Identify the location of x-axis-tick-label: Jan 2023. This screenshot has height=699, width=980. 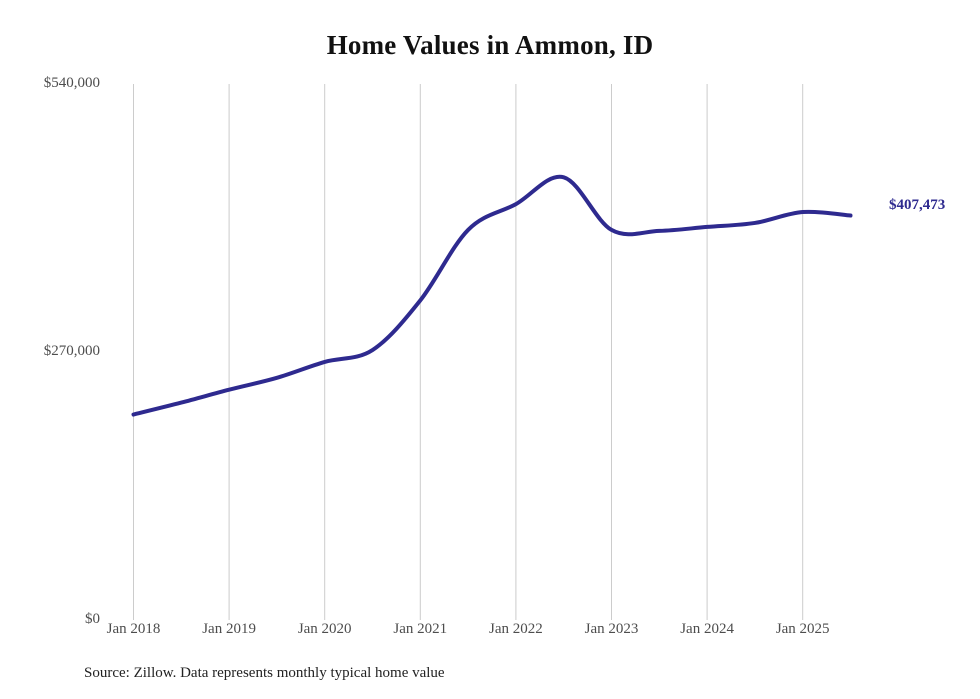
(611, 629).